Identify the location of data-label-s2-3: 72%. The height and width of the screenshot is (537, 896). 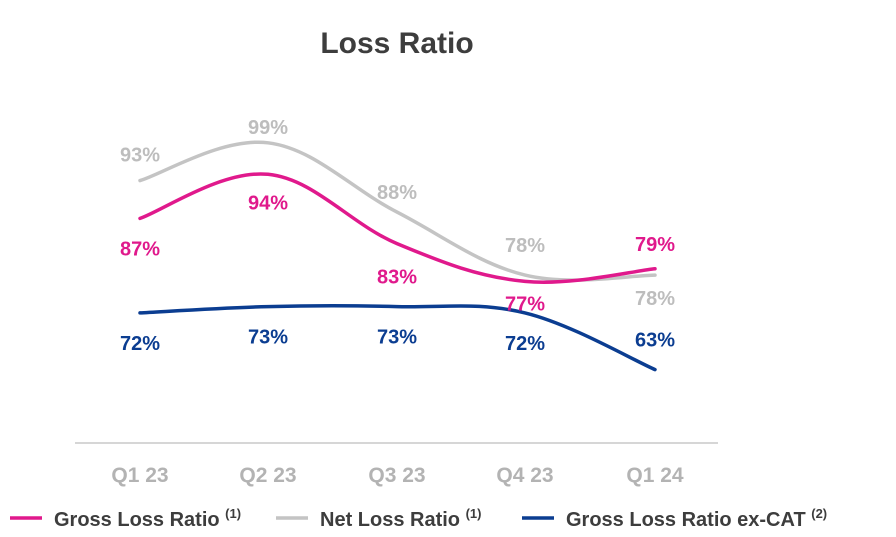
(525, 344).